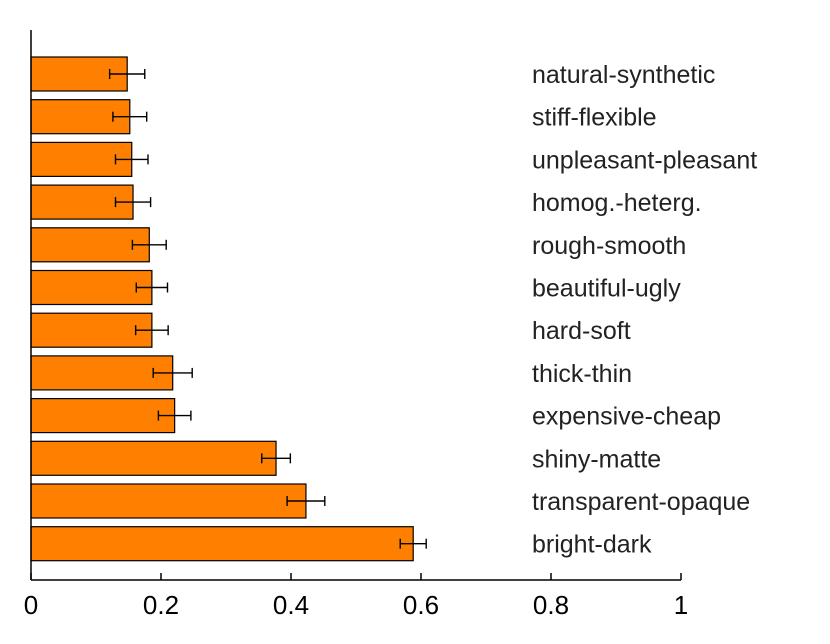 Image resolution: width=830 pixels, height=644 pixels. Describe the element at coordinates (681, 605) in the screenshot. I see `x-tick-label: 1` at that location.